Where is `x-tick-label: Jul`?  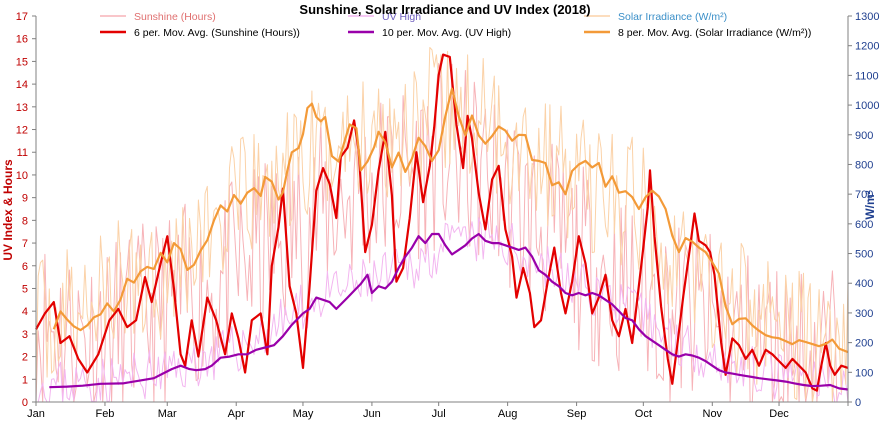 x-tick-label: Jul is located at coordinates (439, 414).